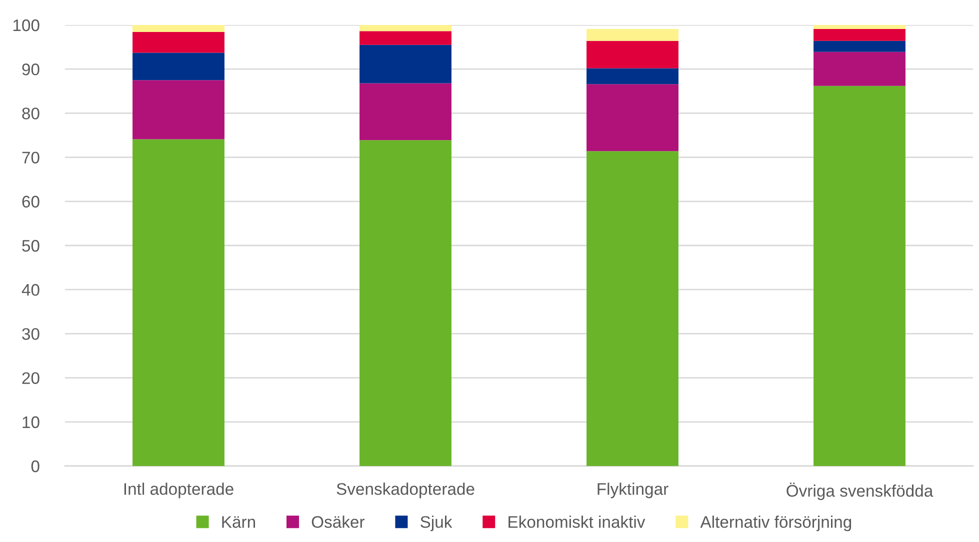  Describe the element at coordinates (405, 490) in the screenshot. I see `x-tick-label: Svenskadopterade` at that location.